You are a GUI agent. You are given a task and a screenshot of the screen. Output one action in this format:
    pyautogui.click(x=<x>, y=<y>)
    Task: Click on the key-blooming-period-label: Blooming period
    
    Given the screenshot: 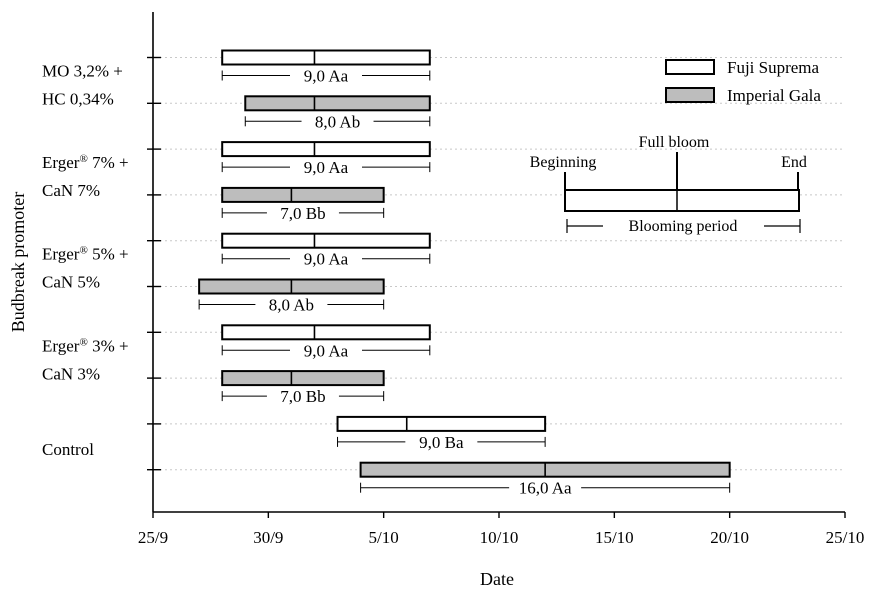 What is the action you would take?
    pyautogui.click(x=683, y=226)
    